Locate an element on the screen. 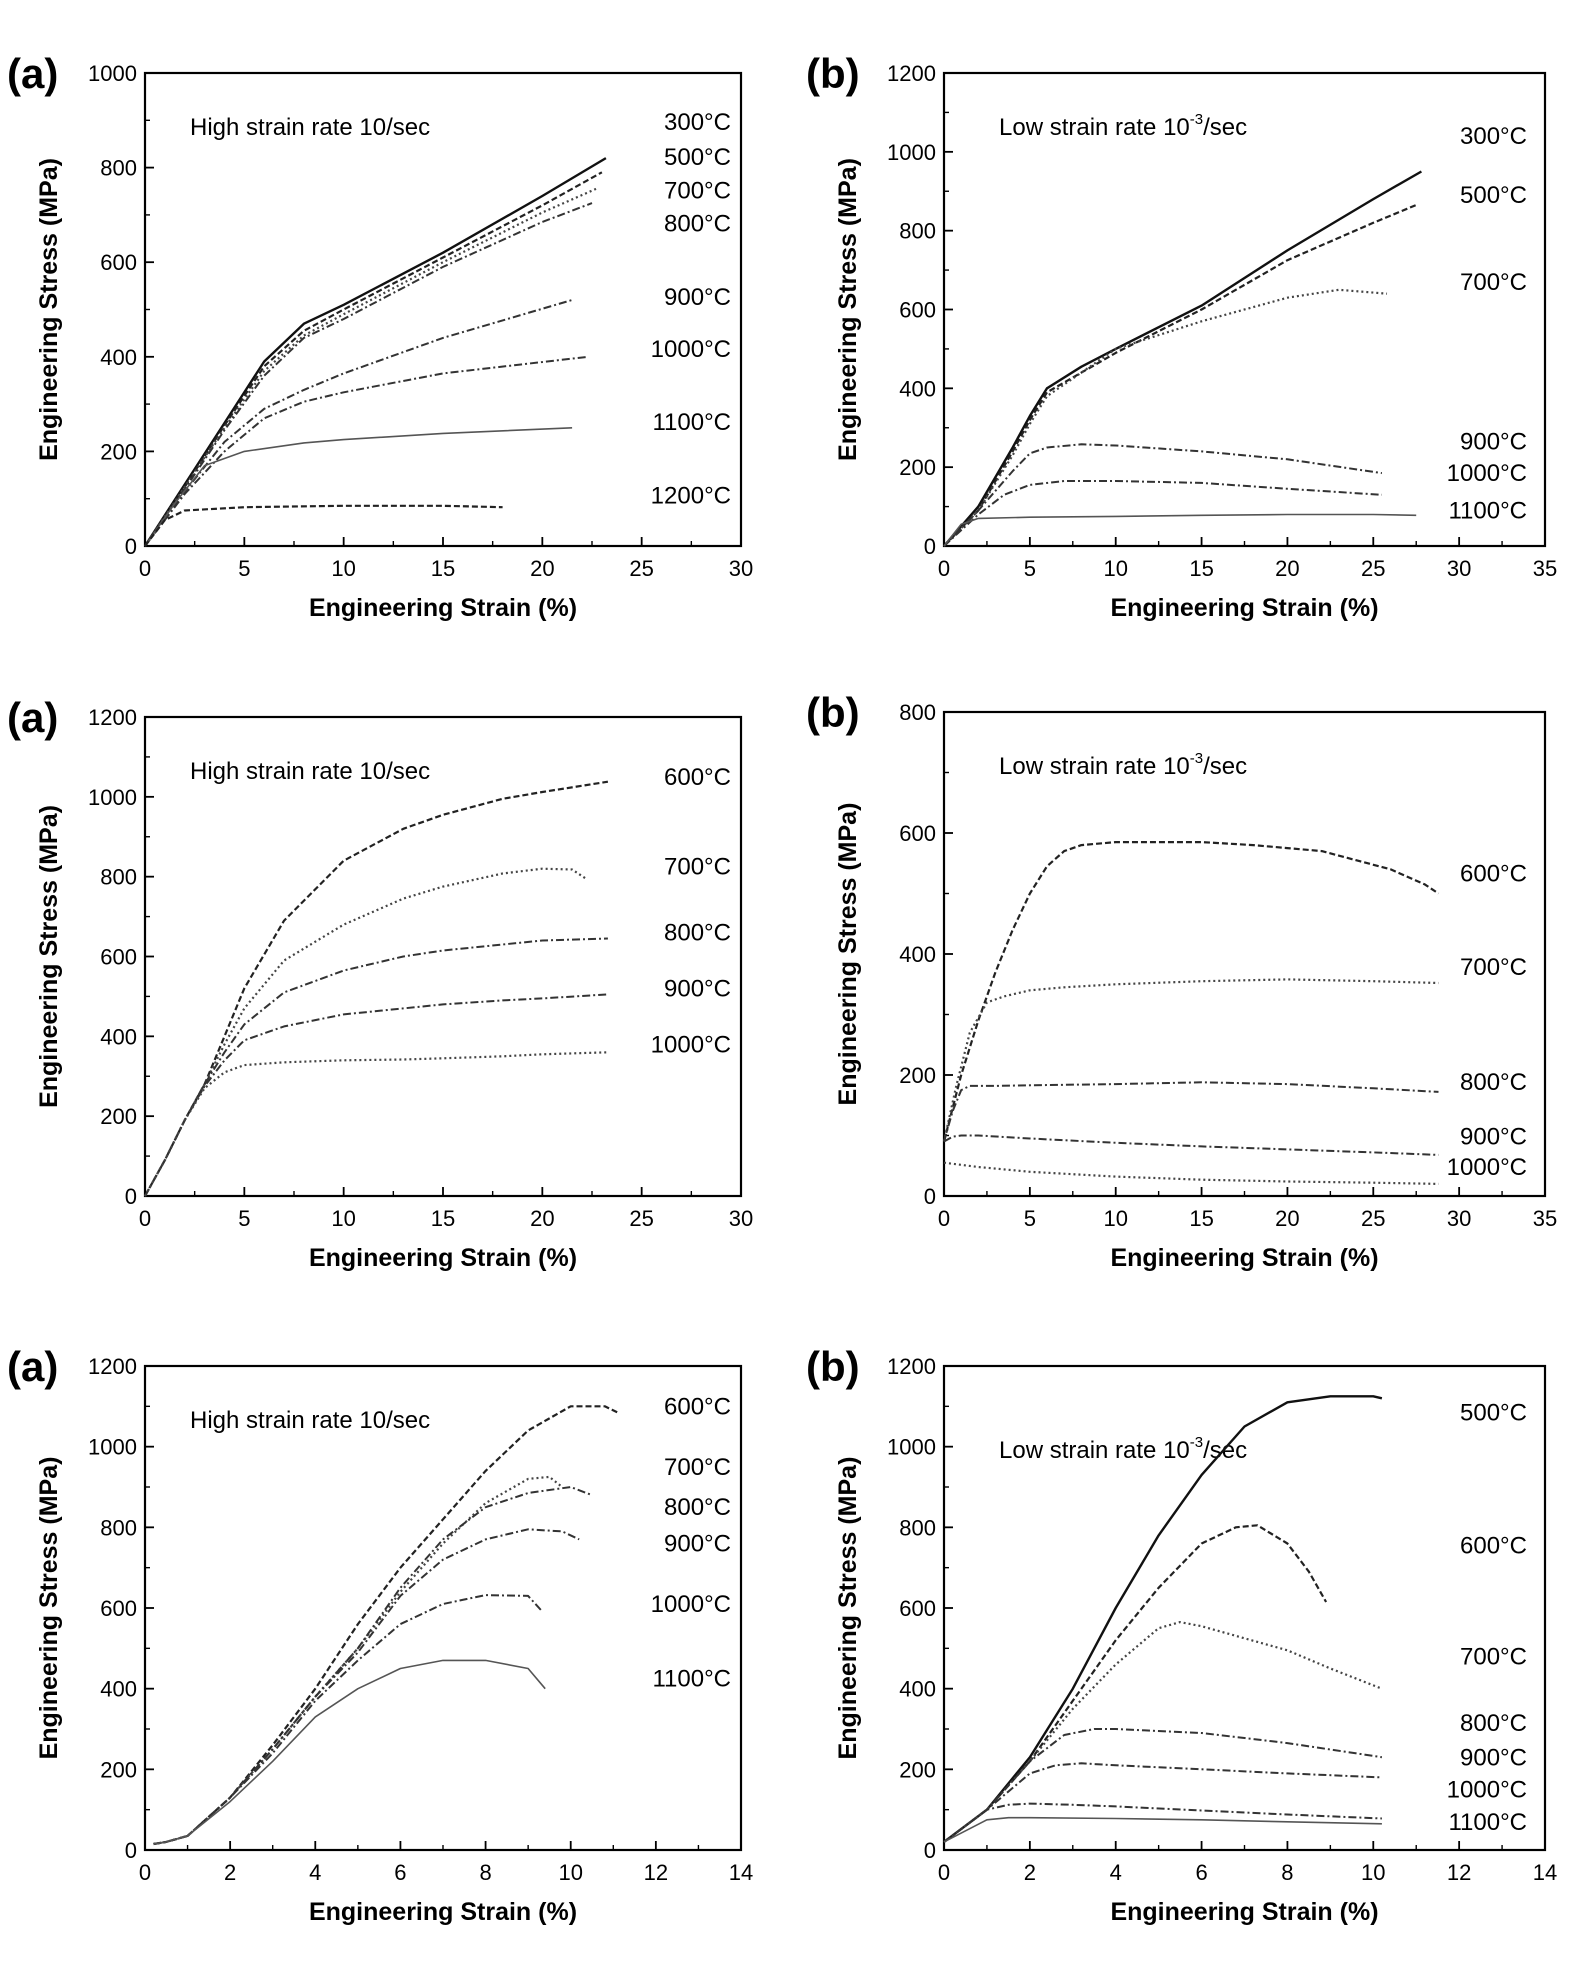  x-tick-label: 35 is located at coordinates (1545, 568).